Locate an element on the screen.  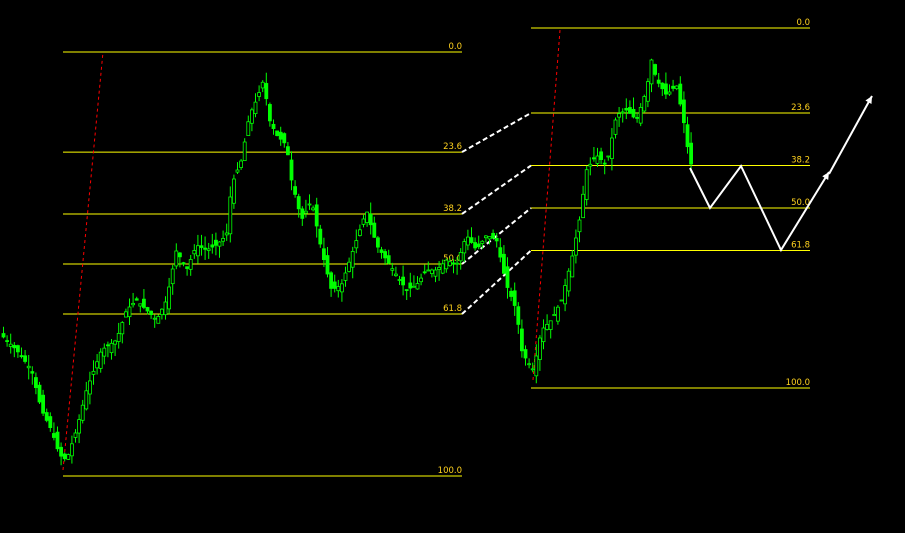
trend-line-dotted is located at coordinates (546, 205).